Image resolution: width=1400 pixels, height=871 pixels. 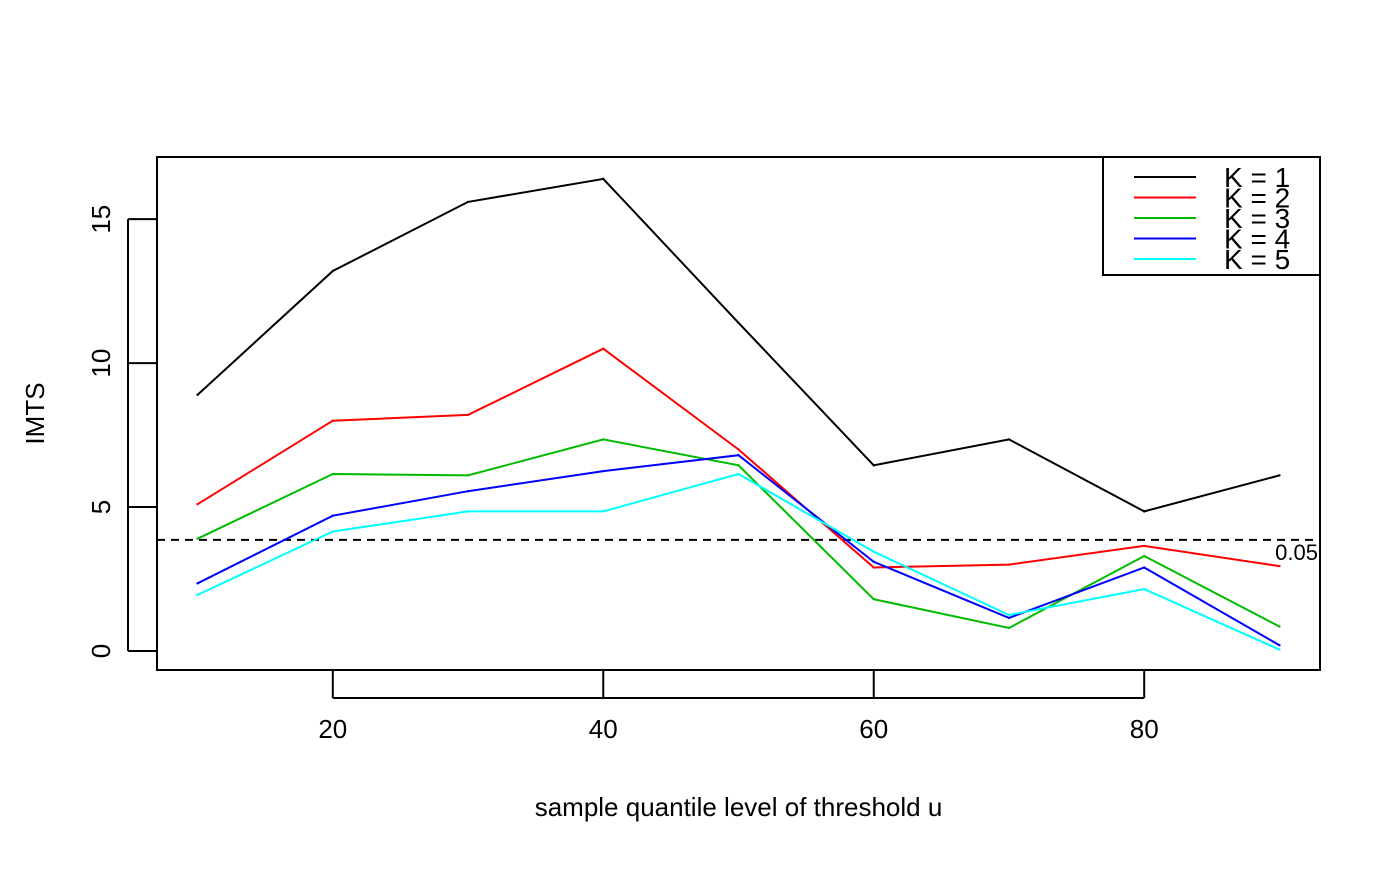 What do you see at coordinates (1211, 216) in the screenshot?
I see `legend: K = 1K = 2K = 3K = 4K = 5` at bounding box center [1211, 216].